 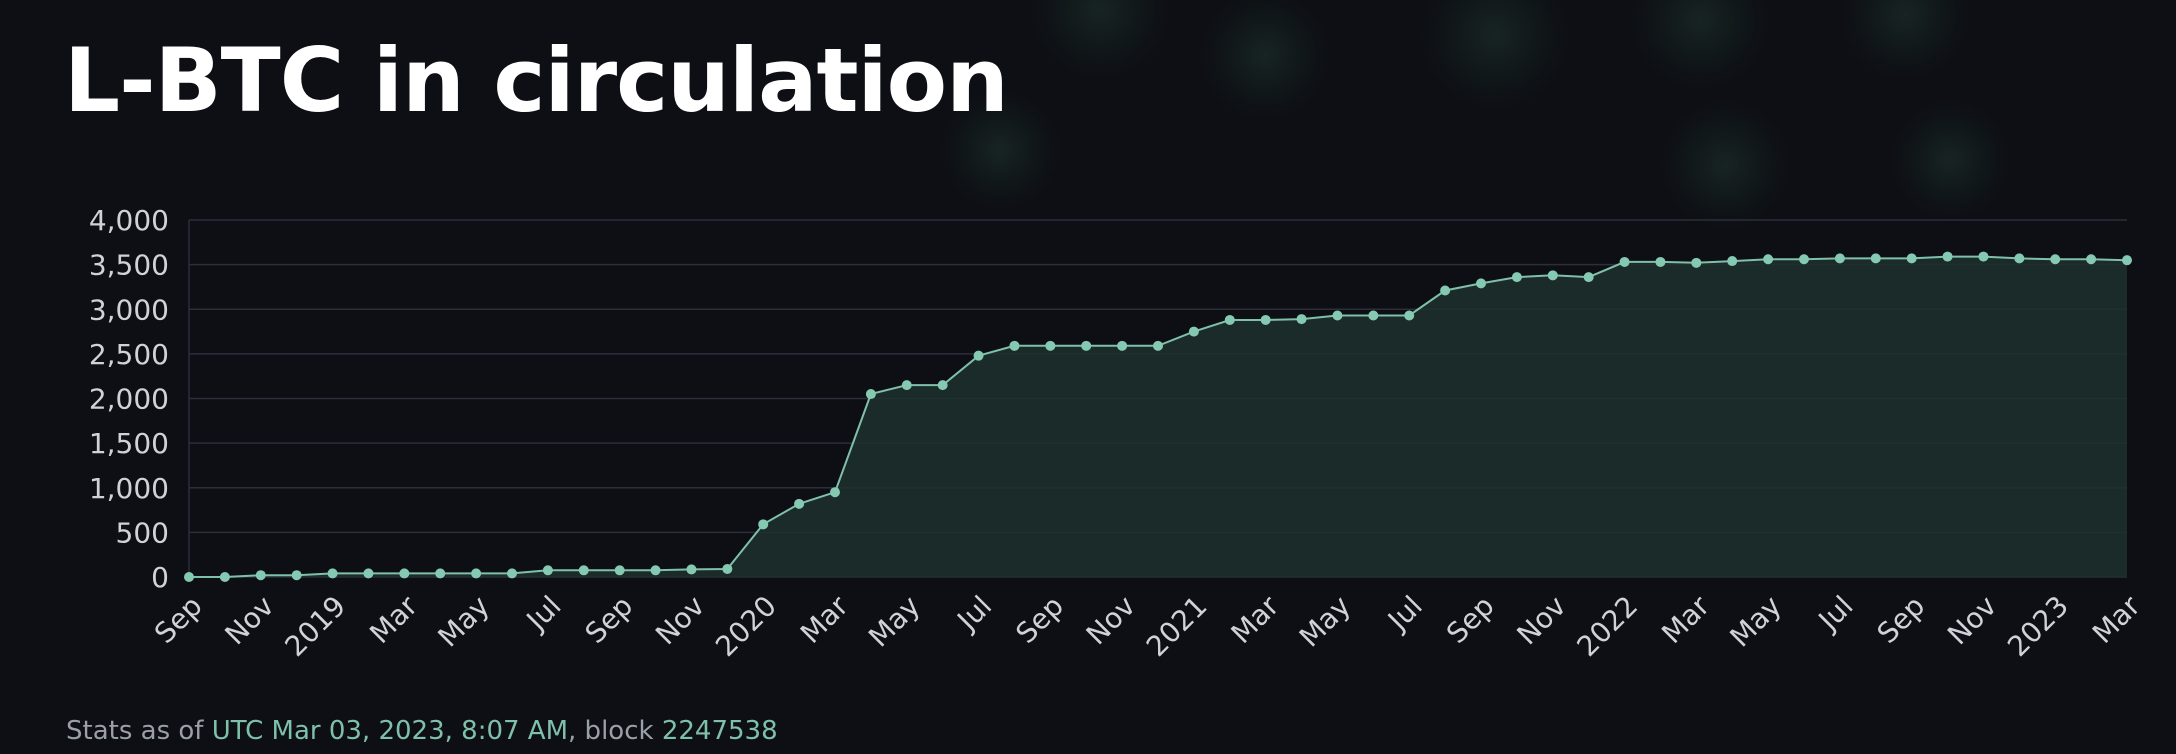 What do you see at coordinates (129, 488) in the screenshot?
I see `y-tick-label: 1,000` at bounding box center [129, 488].